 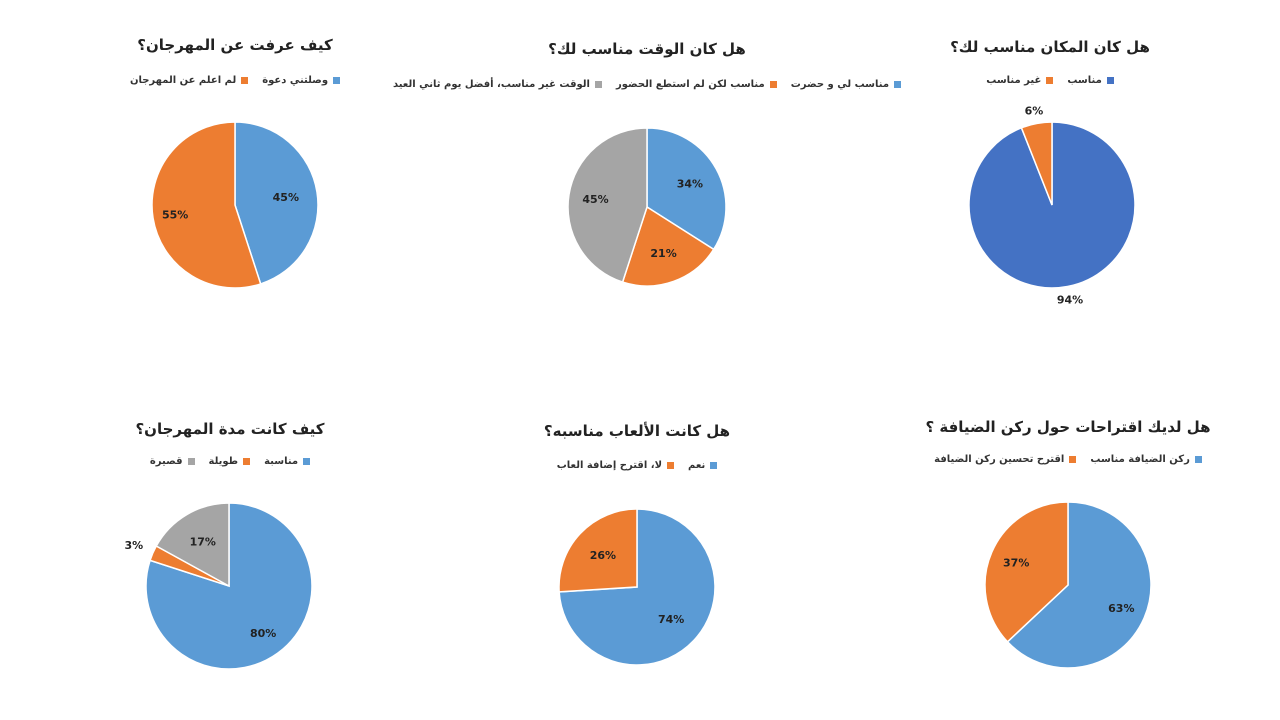 What do you see at coordinates (133, 545) in the screenshot?
I see `data-label: 3%` at bounding box center [133, 545].